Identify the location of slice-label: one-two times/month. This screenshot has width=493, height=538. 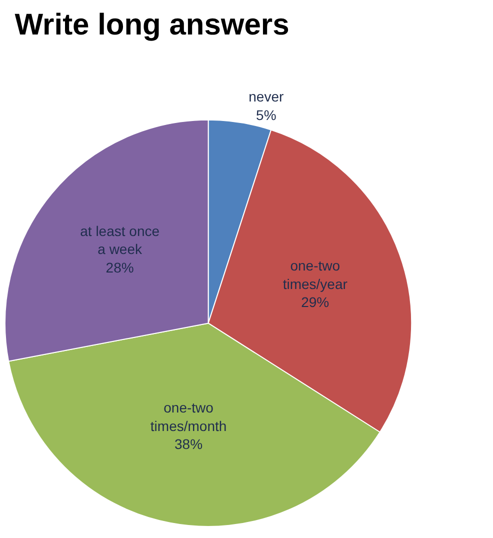
(188, 417).